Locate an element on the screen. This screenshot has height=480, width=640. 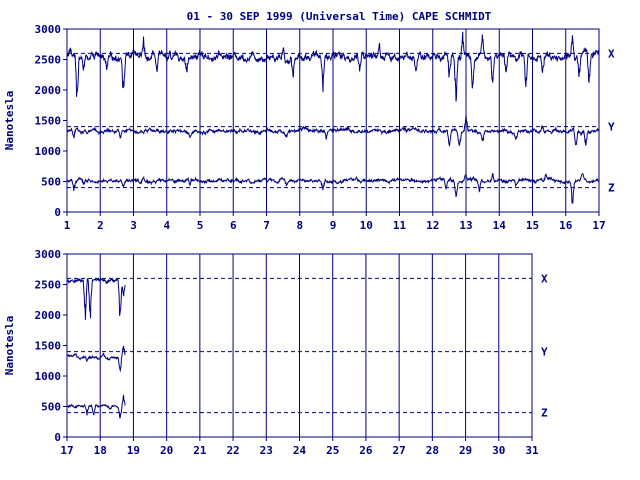
x-tick-label: 15 is located at coordinates (532, 225).